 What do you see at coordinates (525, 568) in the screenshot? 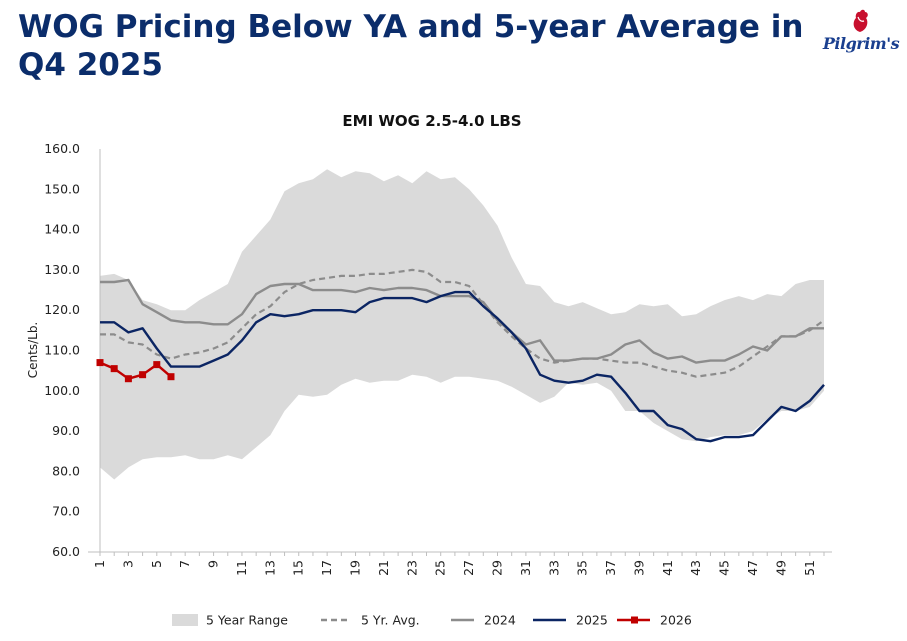
I see `x-tick-label: 31` at bounding box center [525, 568].